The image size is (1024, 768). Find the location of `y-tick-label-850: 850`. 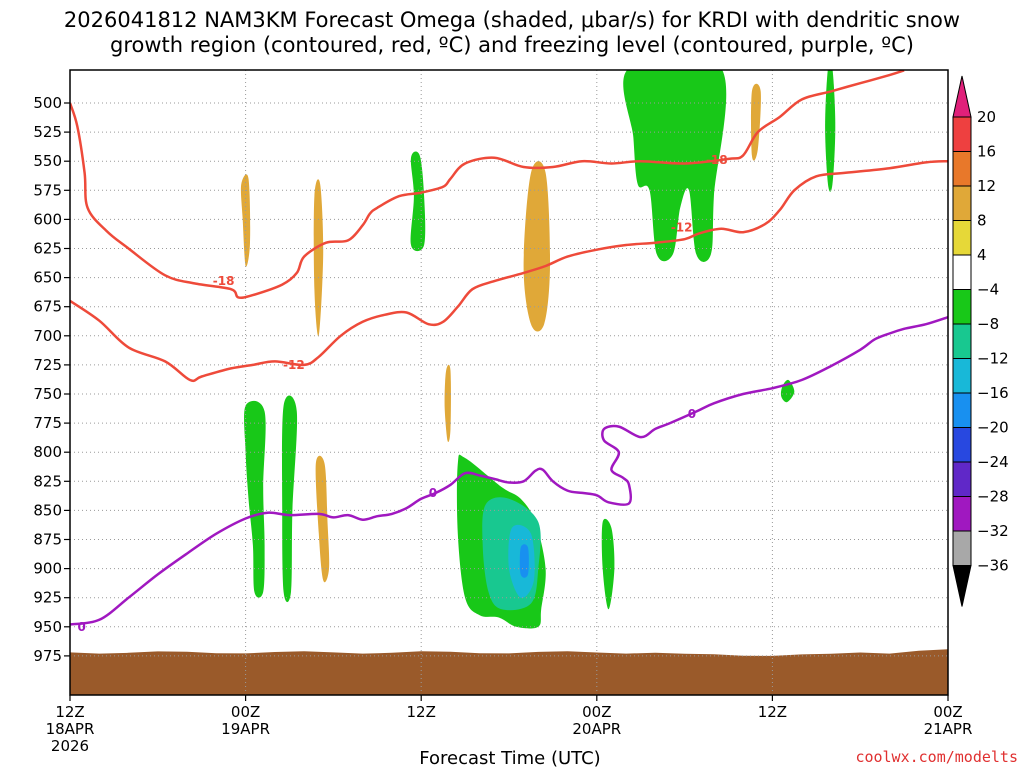

y-tick-label-850: 850 is located at coordinates (47, 510).